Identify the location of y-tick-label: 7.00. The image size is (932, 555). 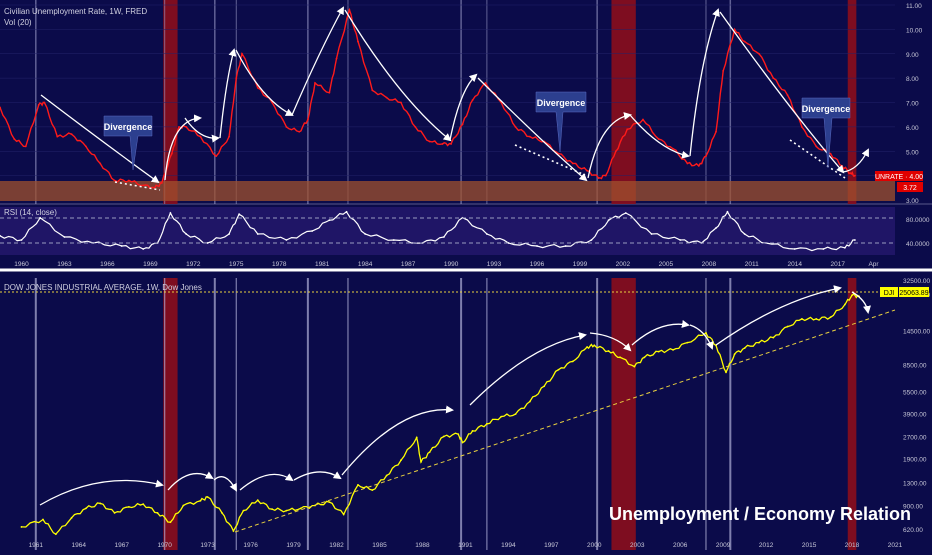
(912, 104).